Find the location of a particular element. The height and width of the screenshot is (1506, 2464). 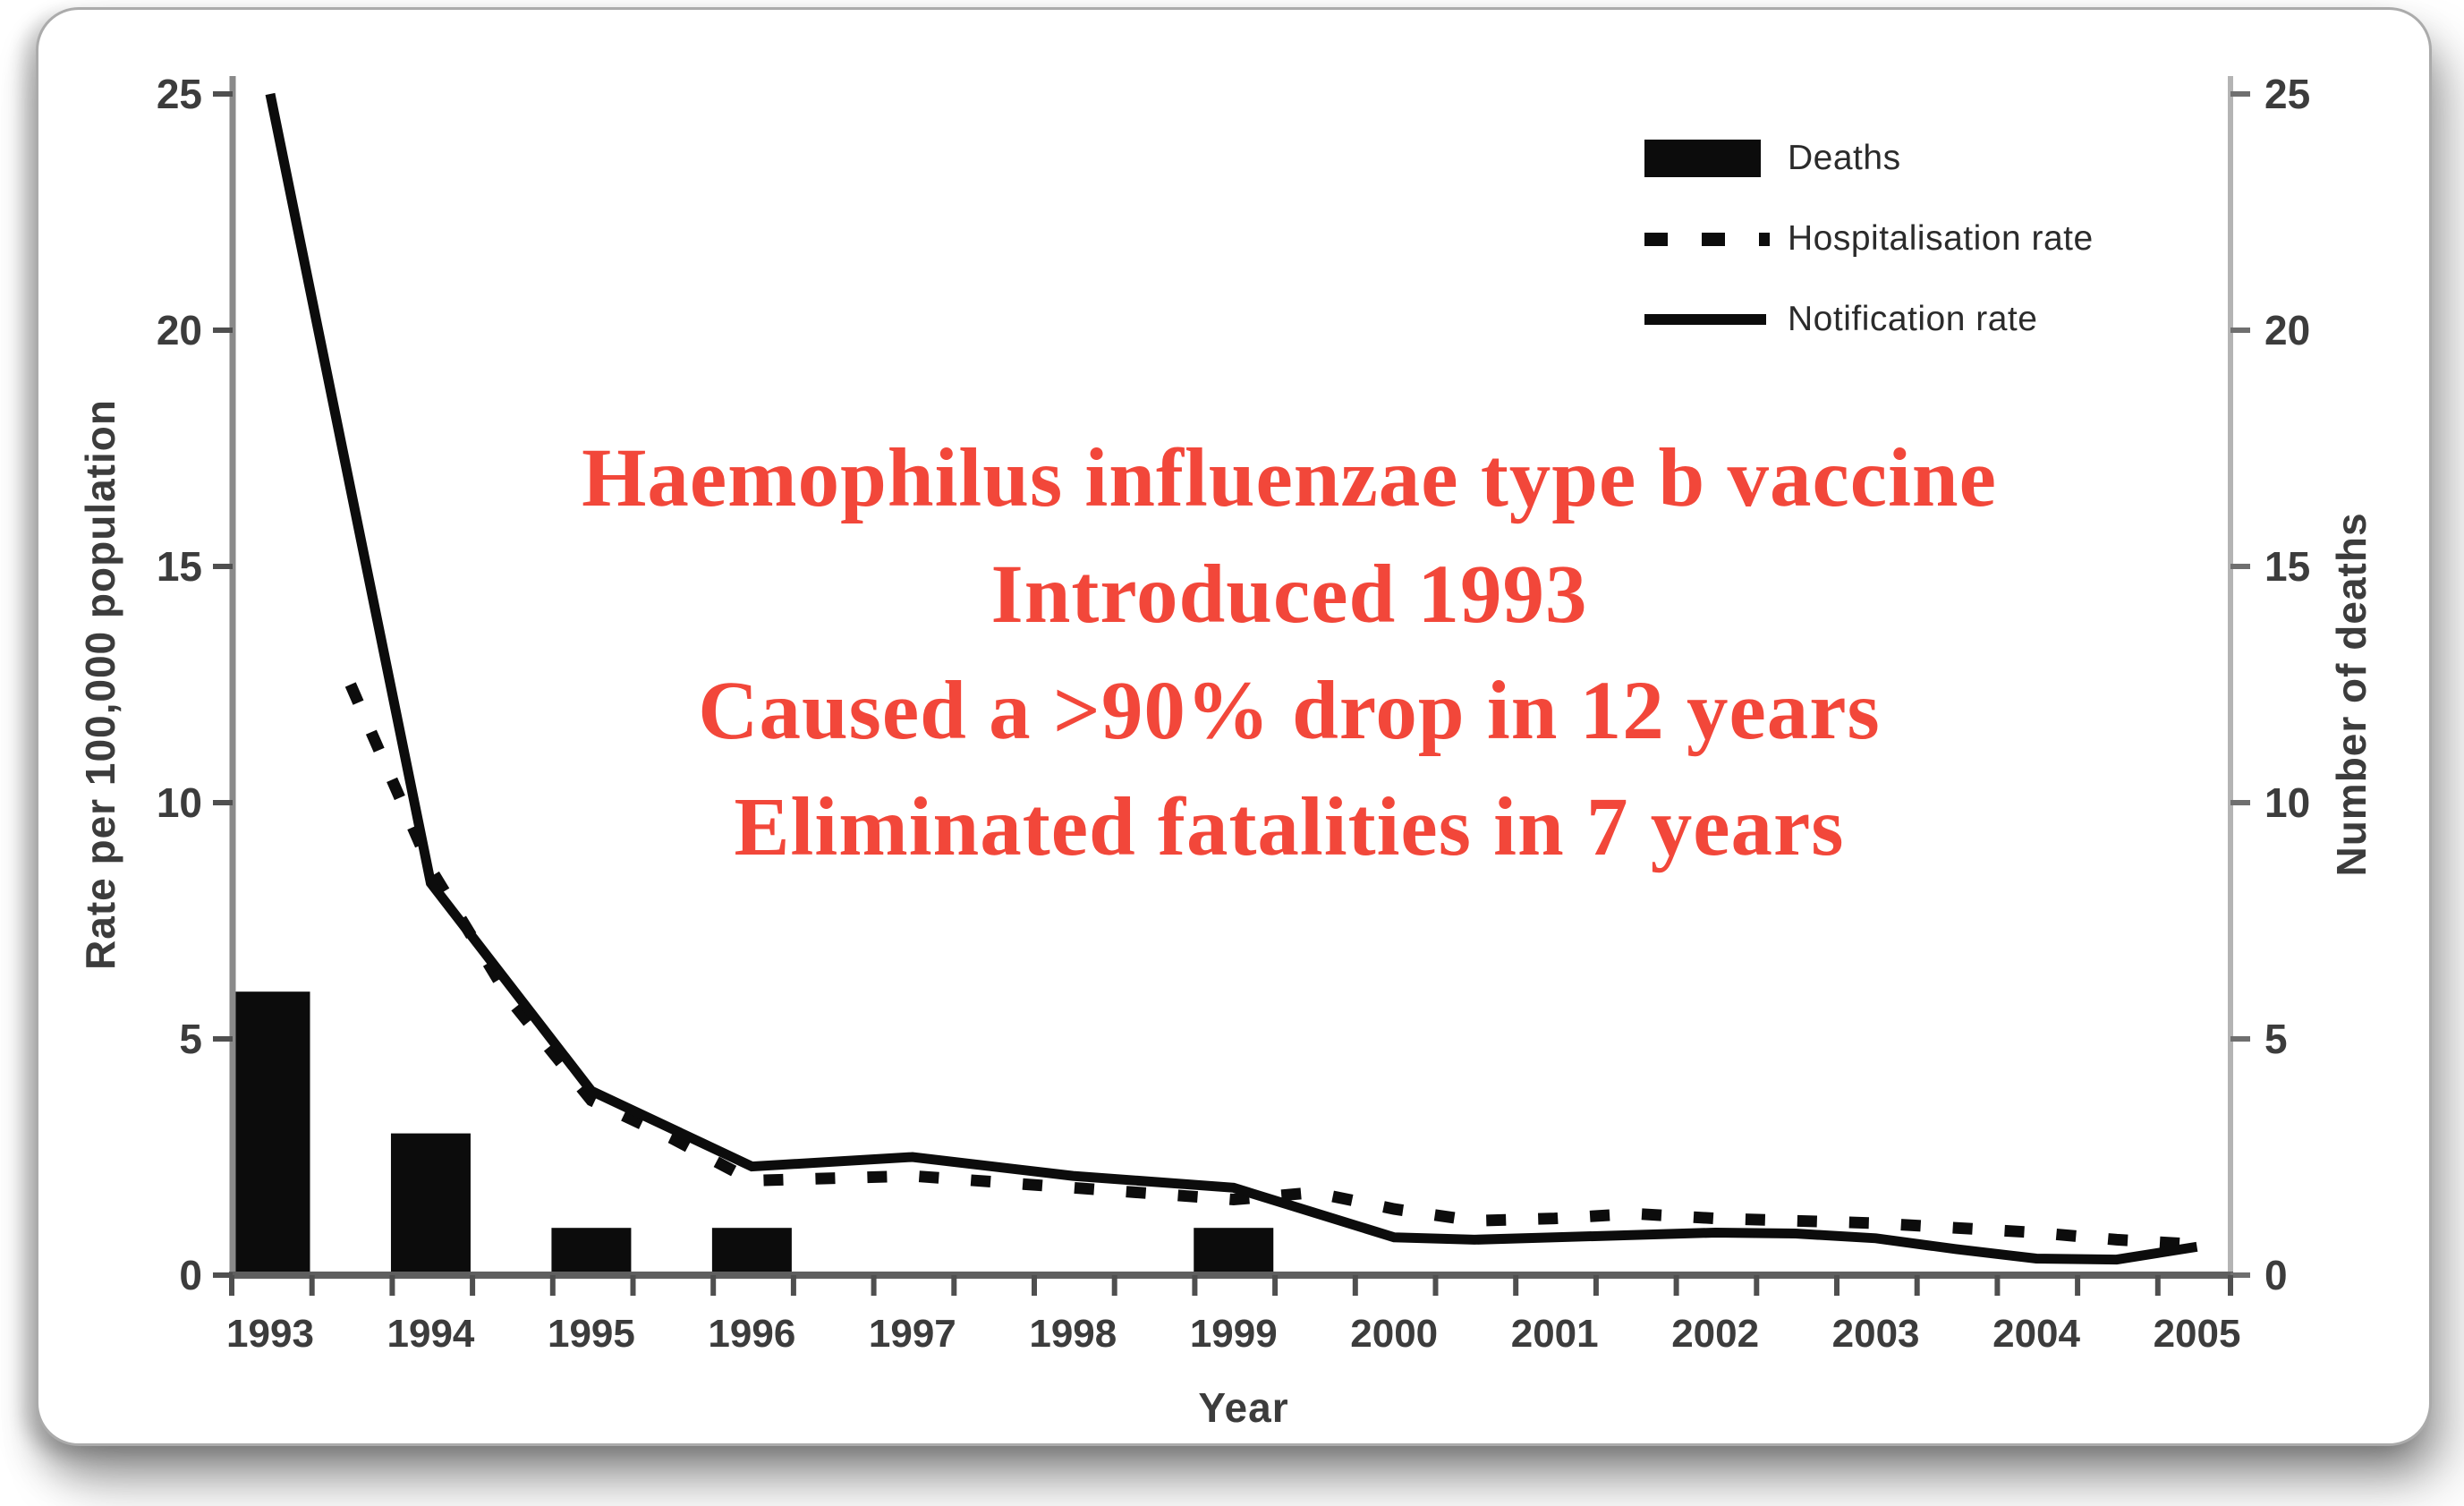

x-axis-year-label: 1996 is located at coordinates (751, 1334).